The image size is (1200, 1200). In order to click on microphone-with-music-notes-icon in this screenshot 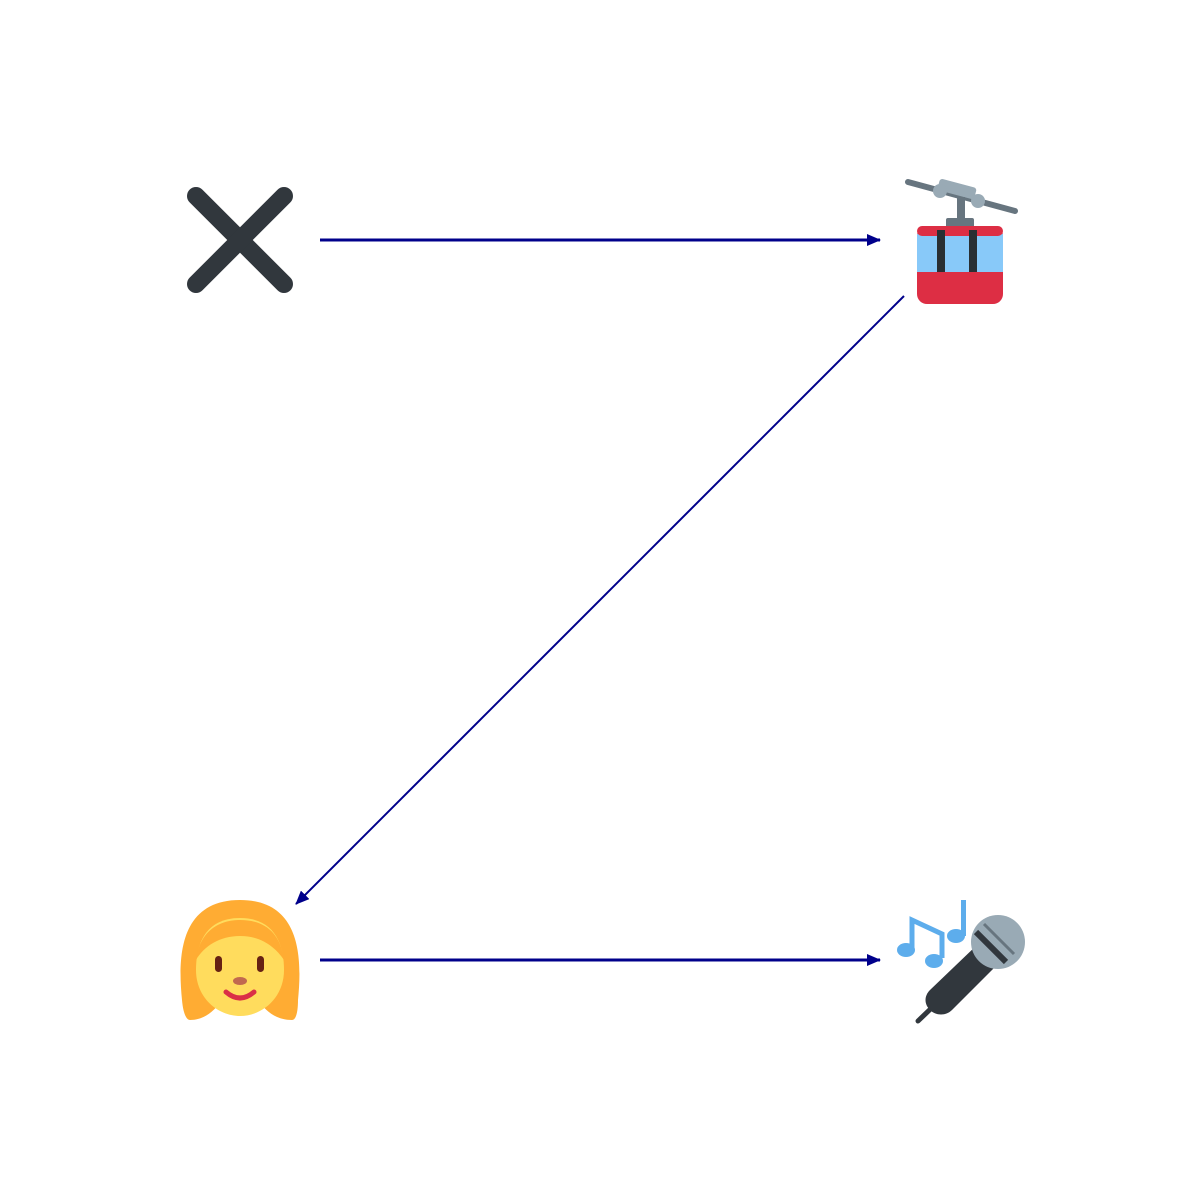, I will do `click(961, 962)`.